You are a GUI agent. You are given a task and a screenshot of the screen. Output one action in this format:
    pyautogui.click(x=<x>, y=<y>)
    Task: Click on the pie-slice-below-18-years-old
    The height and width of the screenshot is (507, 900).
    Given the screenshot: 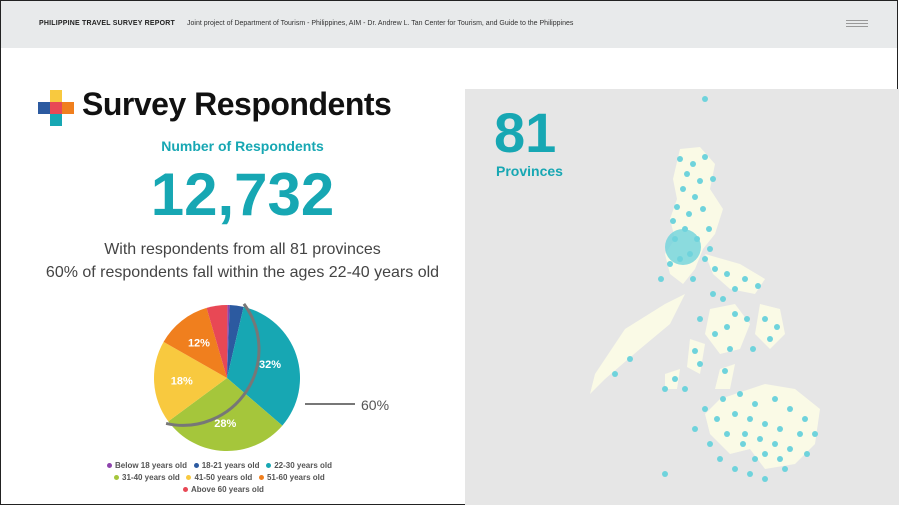 What is the action you would take?
    pyautogui.click(x=228, y=341)
    